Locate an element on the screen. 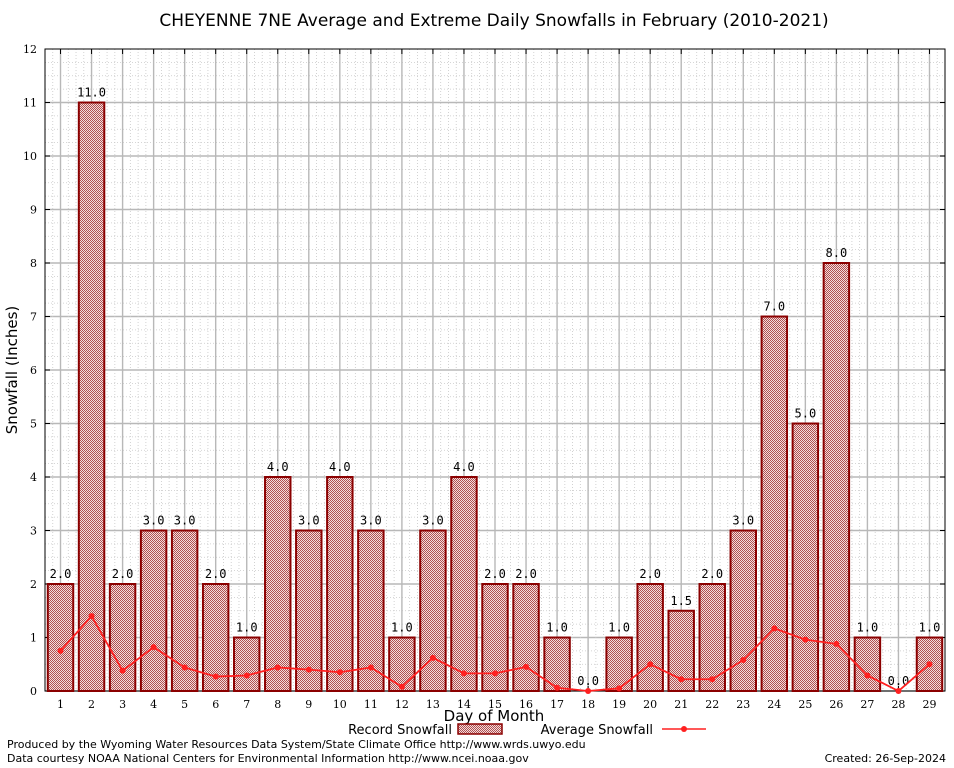 Image resolution: width=954 pixels, height=768 pixels. y-tick-label: 0 is located at coordinates (33, 691).